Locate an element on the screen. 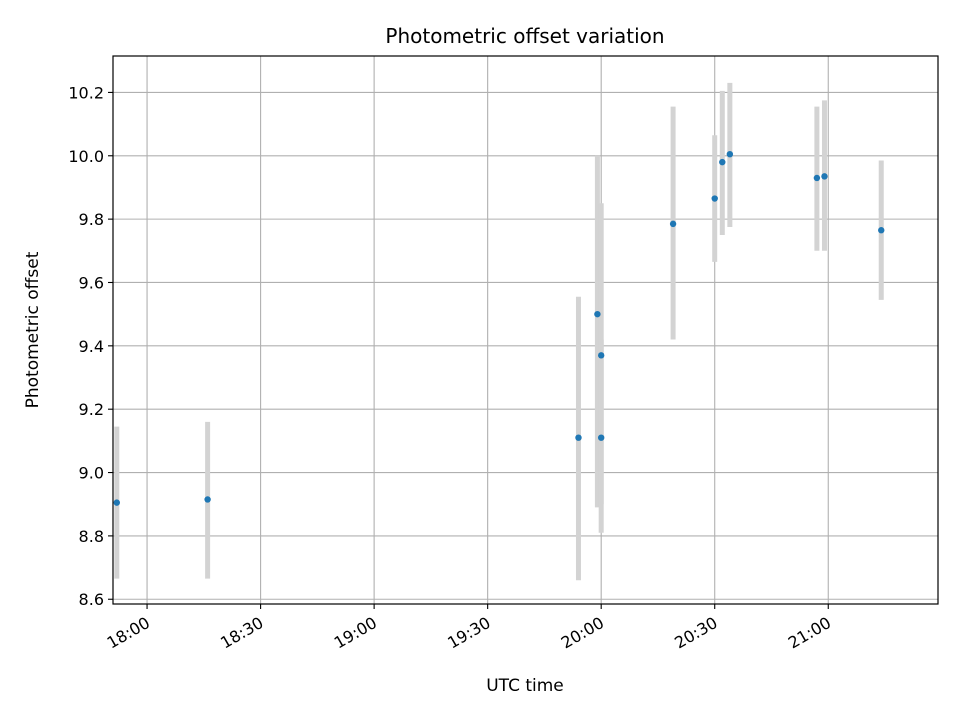 Image resolution: width=960 pixels, height=720 pixels. y-tick-label: 10.0 is located at coordinates (86, 156).